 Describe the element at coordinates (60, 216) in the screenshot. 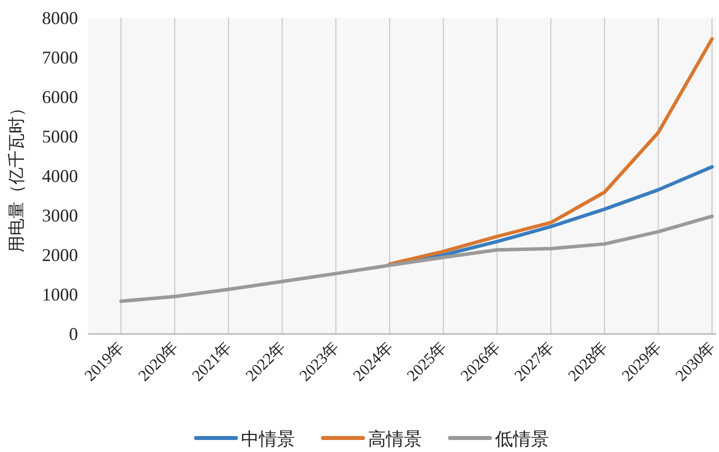

I see `y-tick-label: 3000` at that location.